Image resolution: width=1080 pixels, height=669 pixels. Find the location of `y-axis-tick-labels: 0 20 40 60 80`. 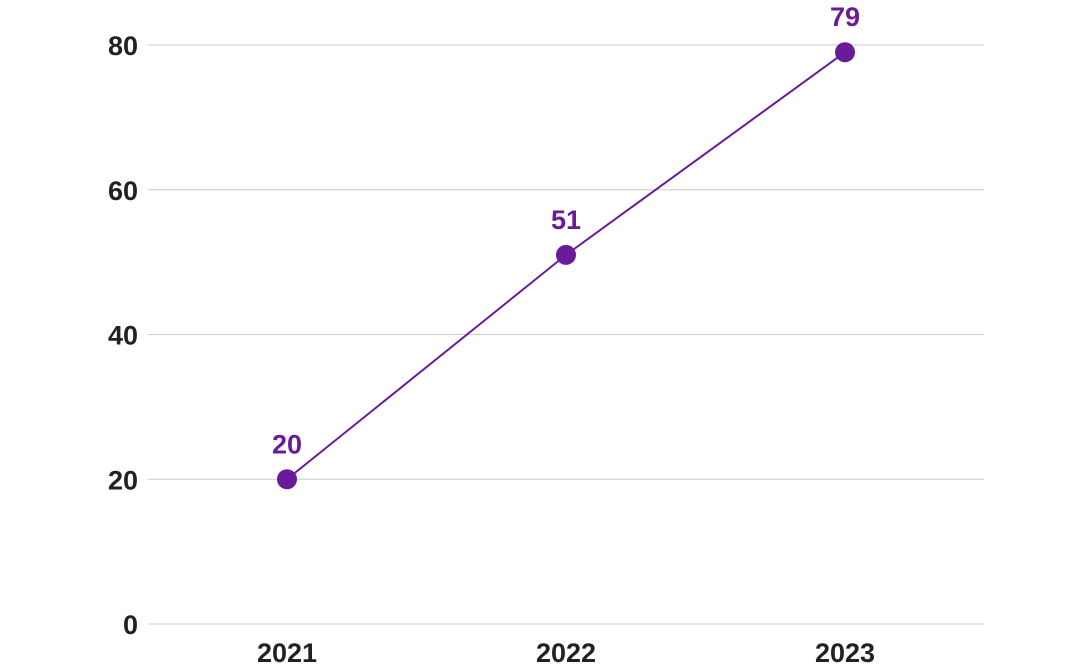

y-axis-tick-labels: 0 20 40 60 80 is located at coordinates (123, 335).